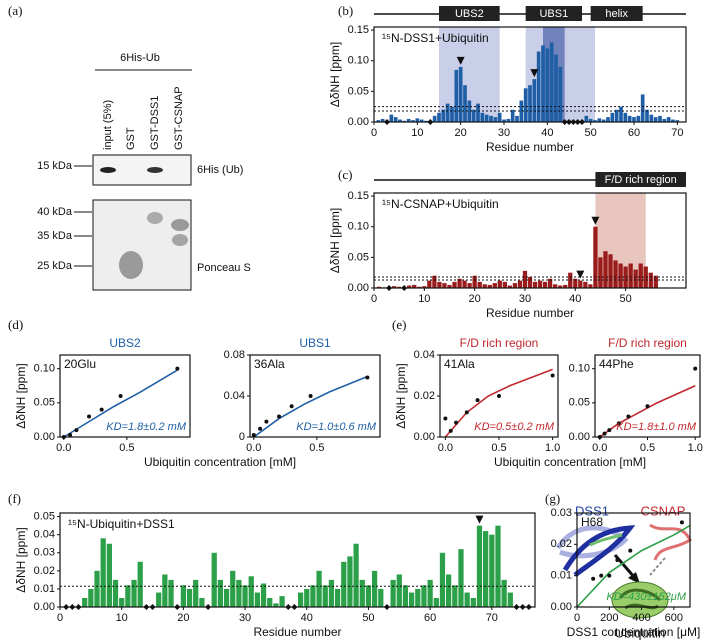  Describe the element at coordinates (609, 618) in the screenshot. I see `x-tick-label: 200` at that location.